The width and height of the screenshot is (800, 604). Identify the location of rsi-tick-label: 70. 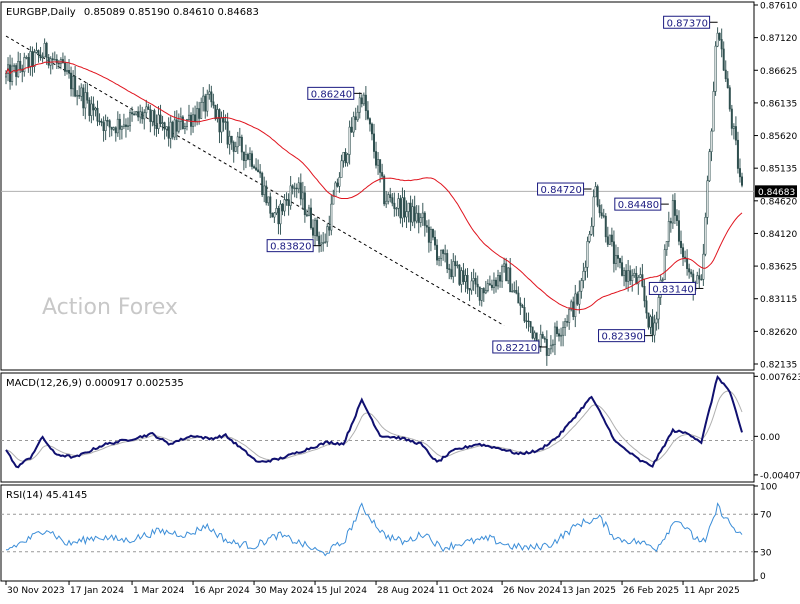
(766, 516).